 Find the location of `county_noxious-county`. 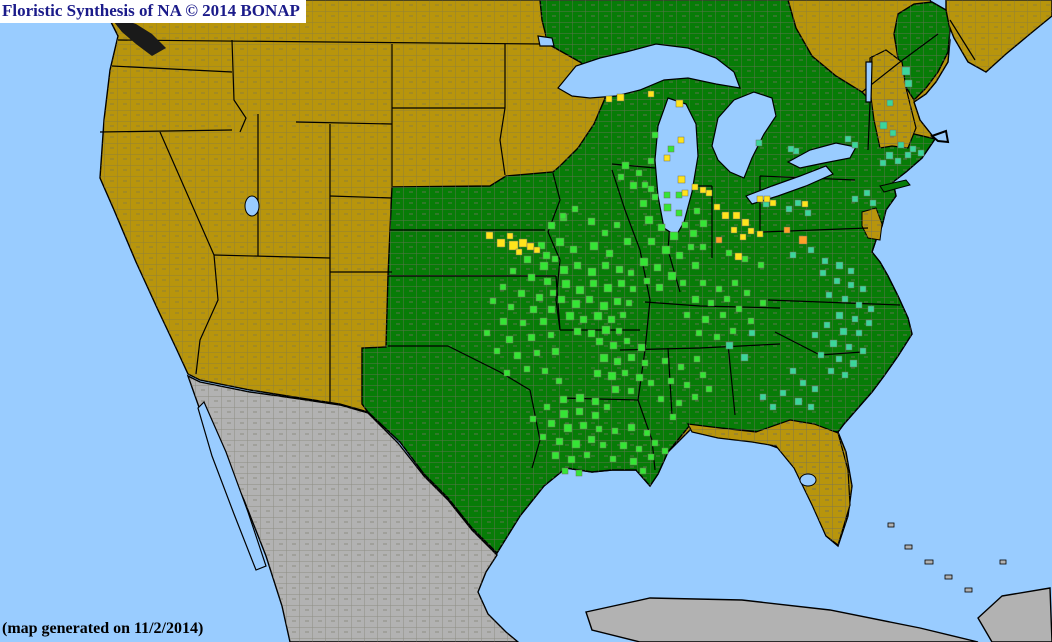

county_noxious-county is located at coordinates (803, 240).